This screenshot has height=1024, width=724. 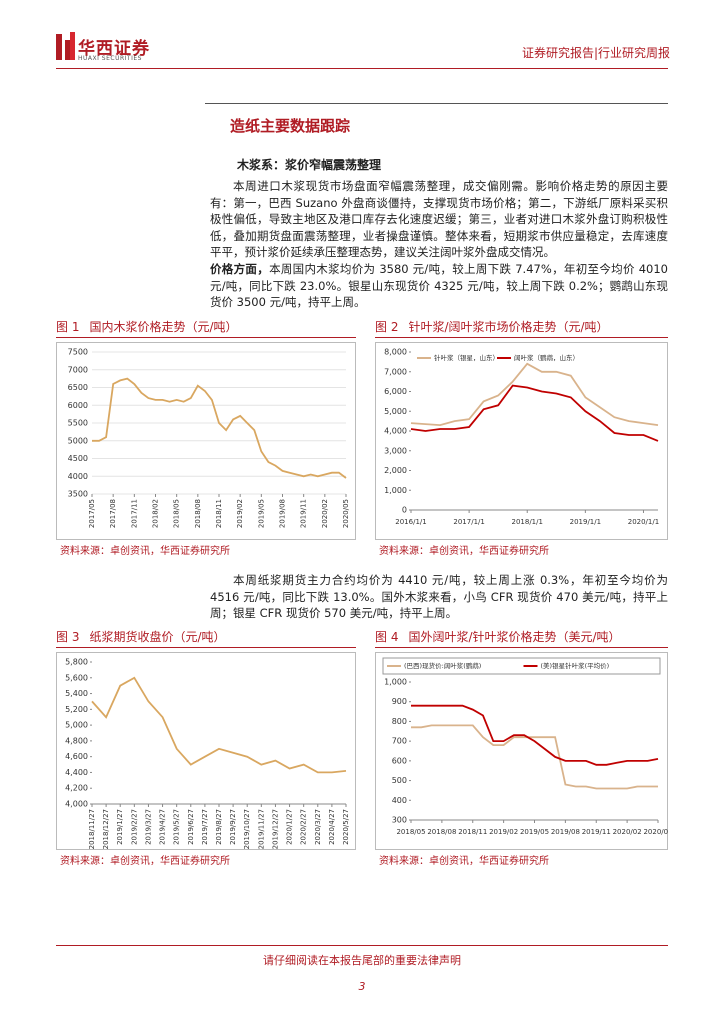 What do you see at coordinates (387, 327) in the screenshot?
I see `figure-number: 图 2` at bounding box center [387, 327].